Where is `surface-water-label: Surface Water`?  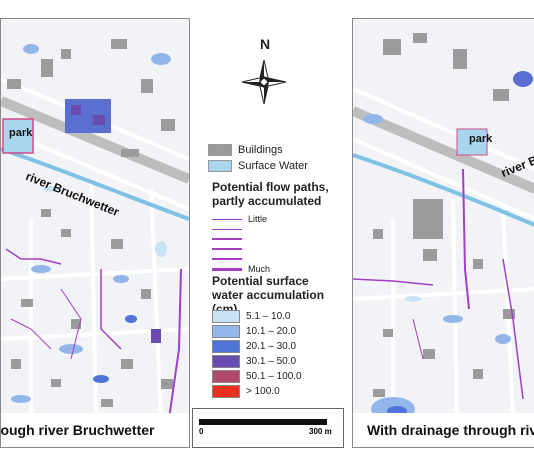 surface-water-label: Surface Water is located at coordinates (273, 166).